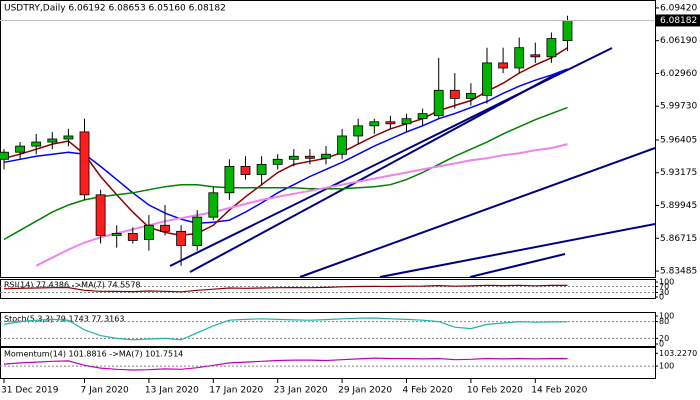 This screenshot has height=400, width=700. I want to click on y-tick-label: 80, so click(664, 321).